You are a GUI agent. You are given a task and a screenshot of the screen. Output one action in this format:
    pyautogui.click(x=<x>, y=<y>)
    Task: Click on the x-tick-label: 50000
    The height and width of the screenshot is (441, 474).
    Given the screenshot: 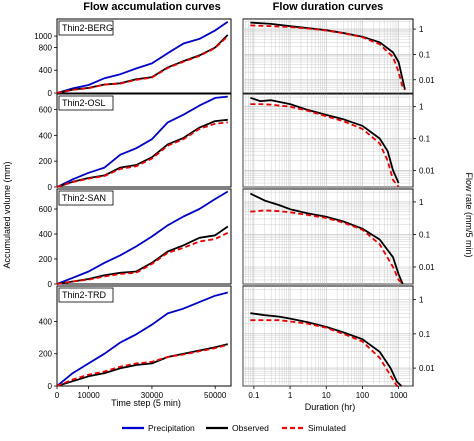 What is the action you would take?
    pyautogui.click(x=215, y=395)
    